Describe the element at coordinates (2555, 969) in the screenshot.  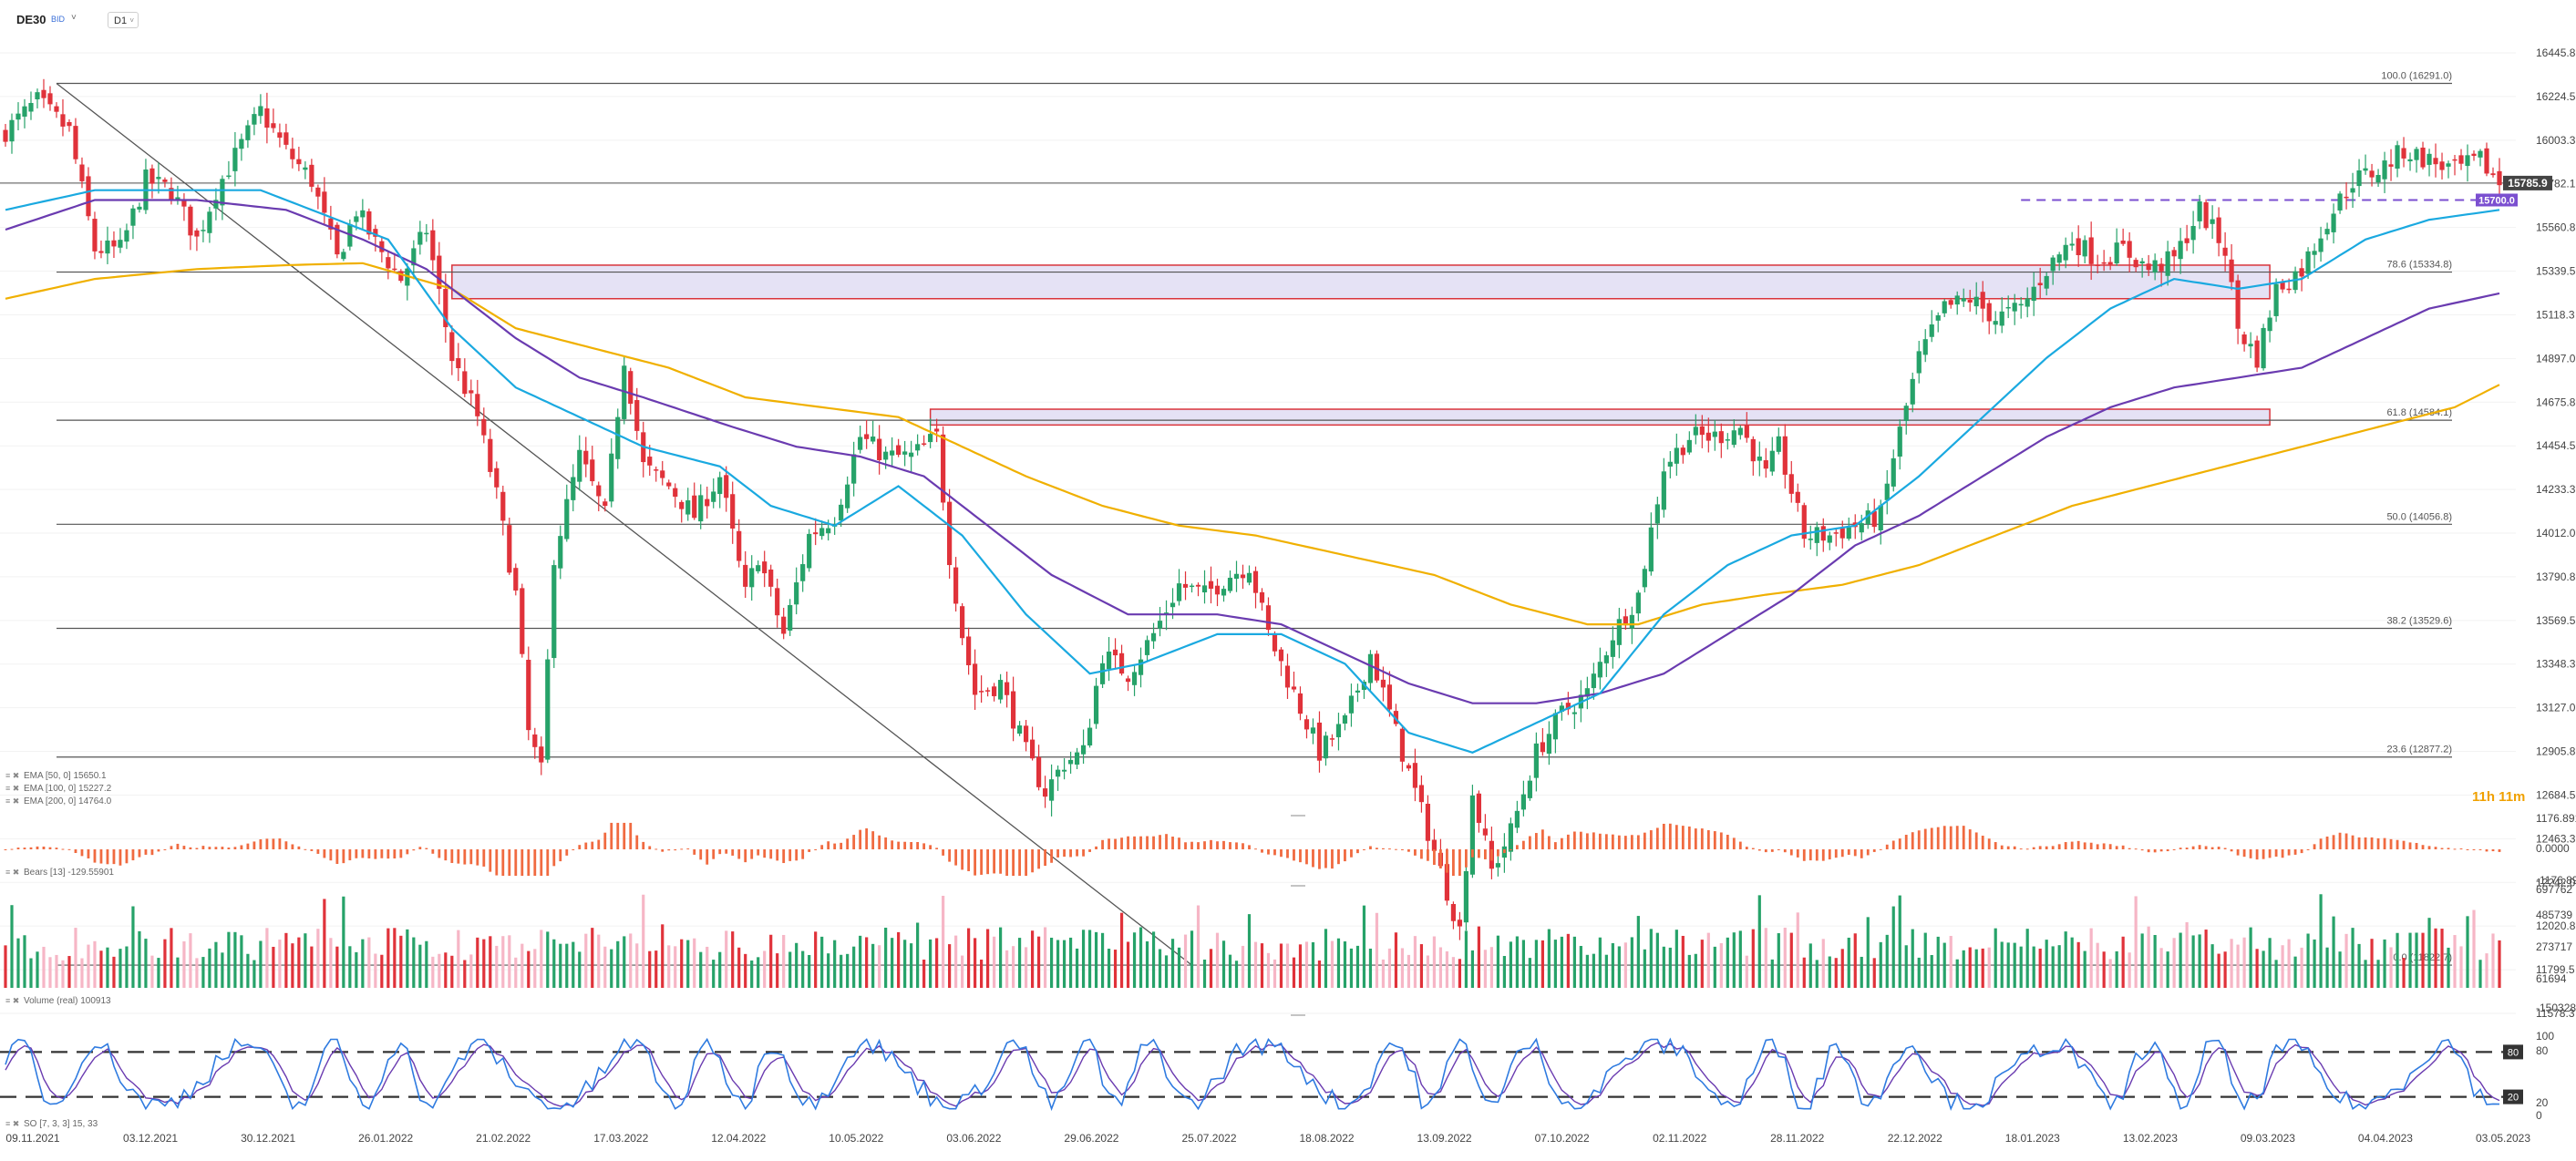
I see `price-axis-tick: 11799.5` at that location.